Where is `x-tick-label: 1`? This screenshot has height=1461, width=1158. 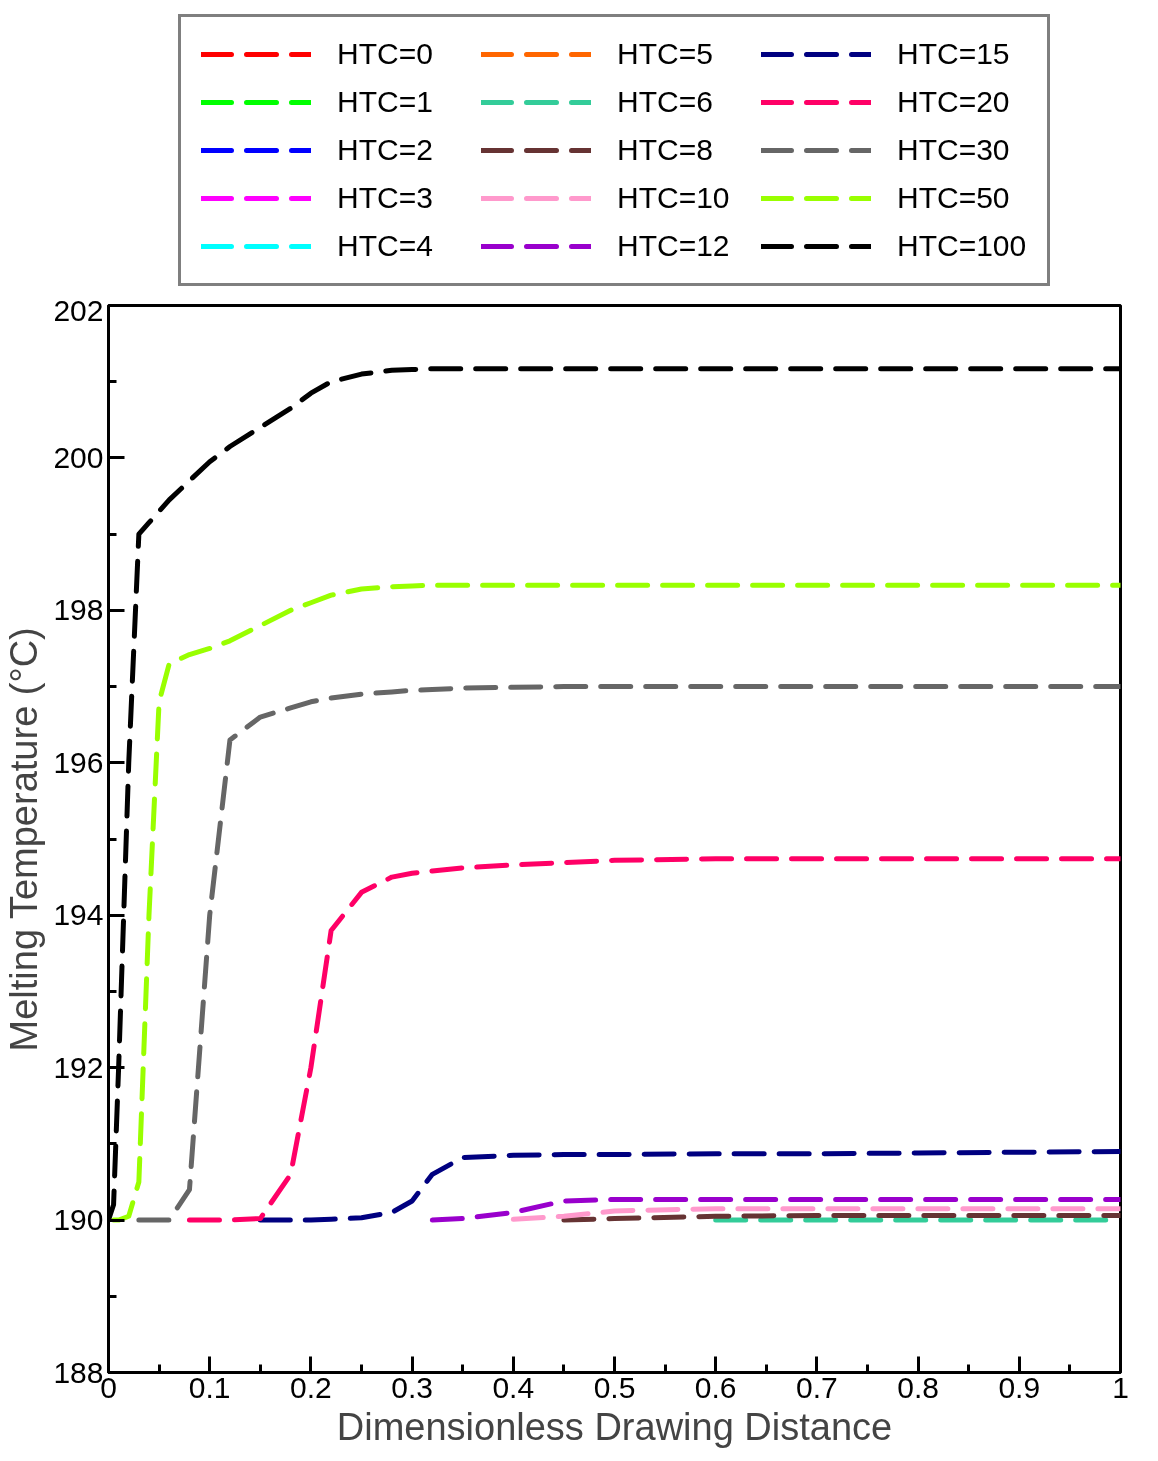 x-tick-label: 1 is located at coordinates (1120, 1387).